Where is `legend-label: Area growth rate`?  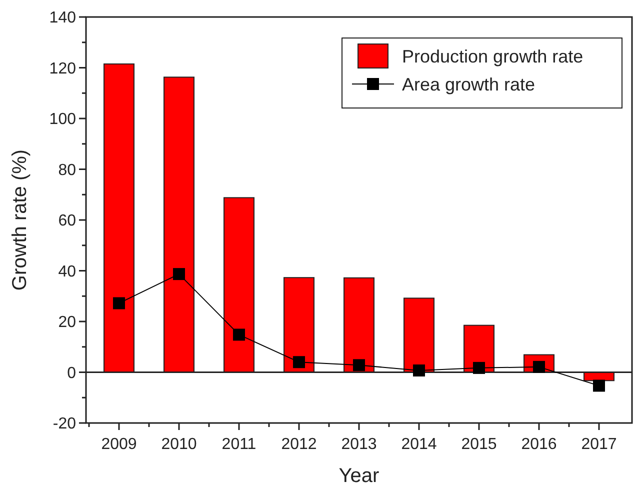 legend-label: Area growth rate is located at coordinates (469, 84).